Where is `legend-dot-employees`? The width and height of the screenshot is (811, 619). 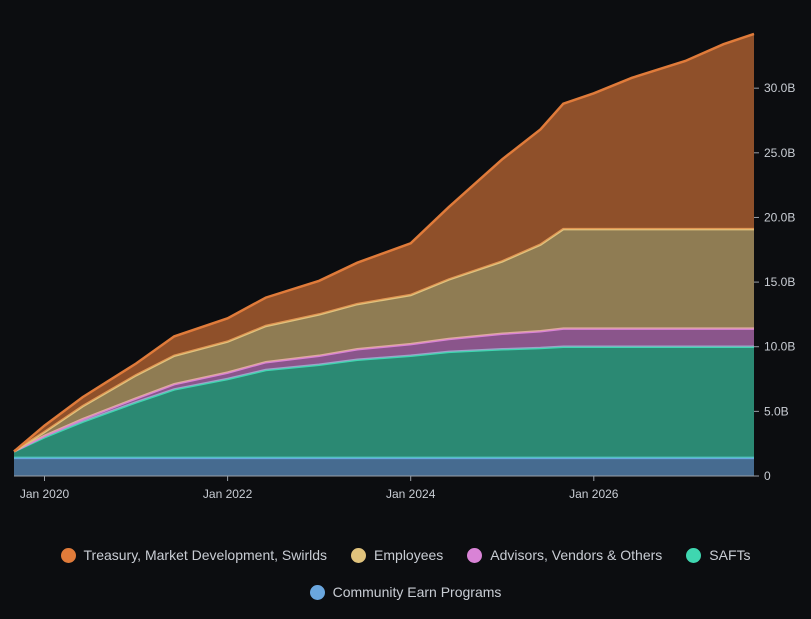 legend-dot-employees is located at coordinates (359, 555).